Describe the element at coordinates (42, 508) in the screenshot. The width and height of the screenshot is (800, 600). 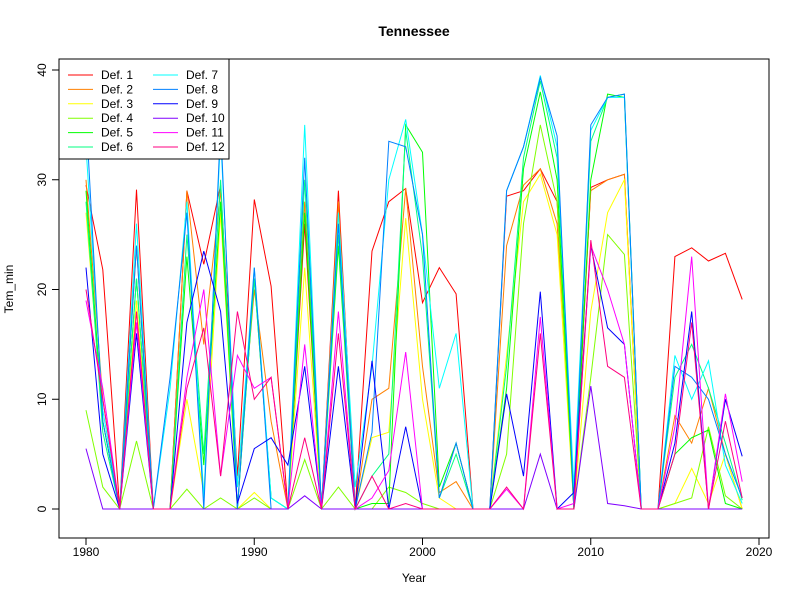
I see `y-tick-label: 0` at that location.